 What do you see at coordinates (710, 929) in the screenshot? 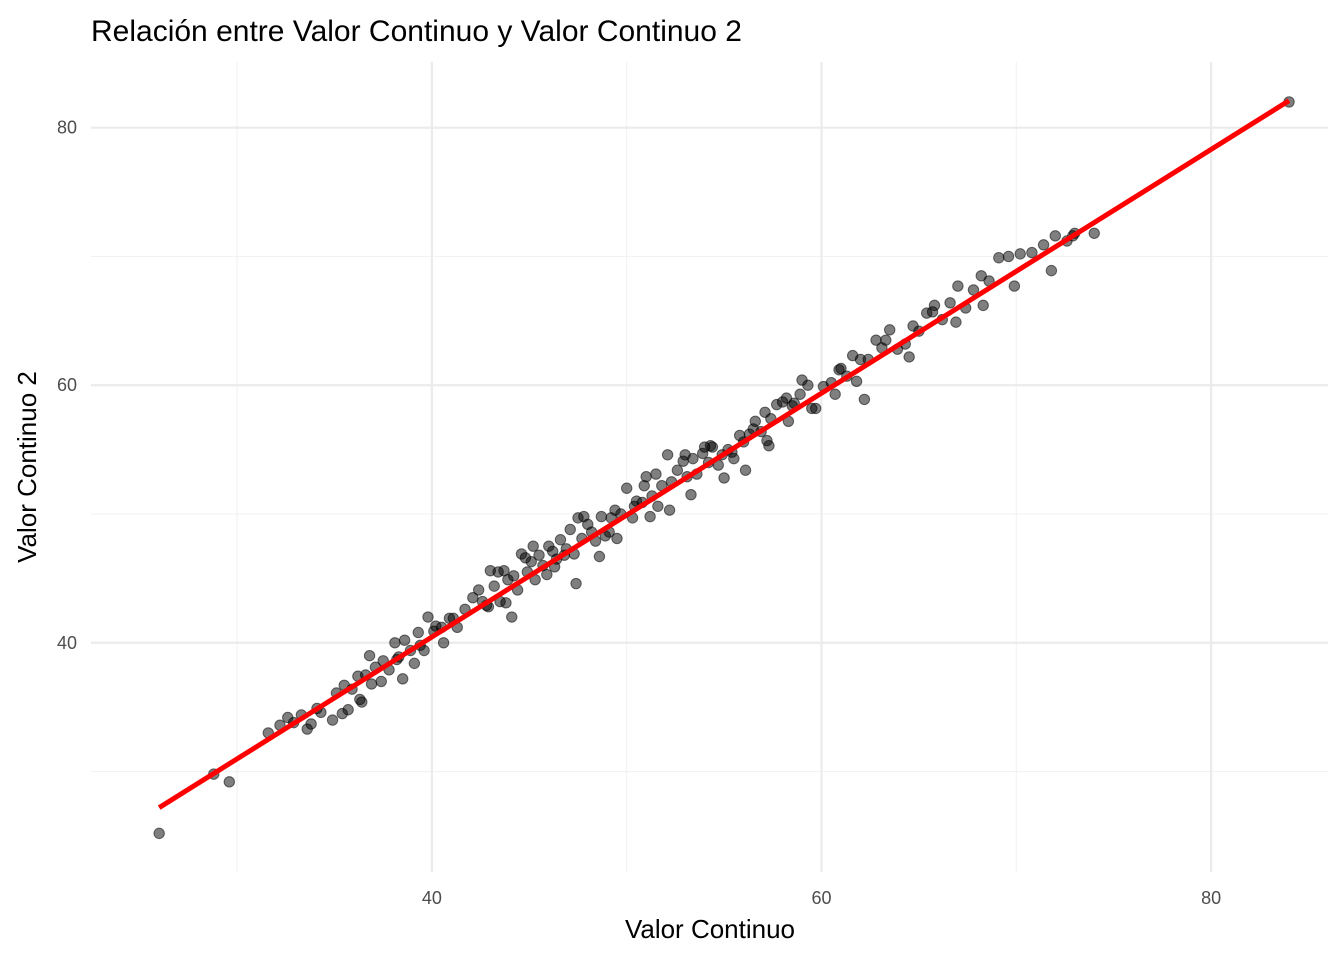
I see `x-axis-title: Valor Continuo` at bounding box center [710, 929].